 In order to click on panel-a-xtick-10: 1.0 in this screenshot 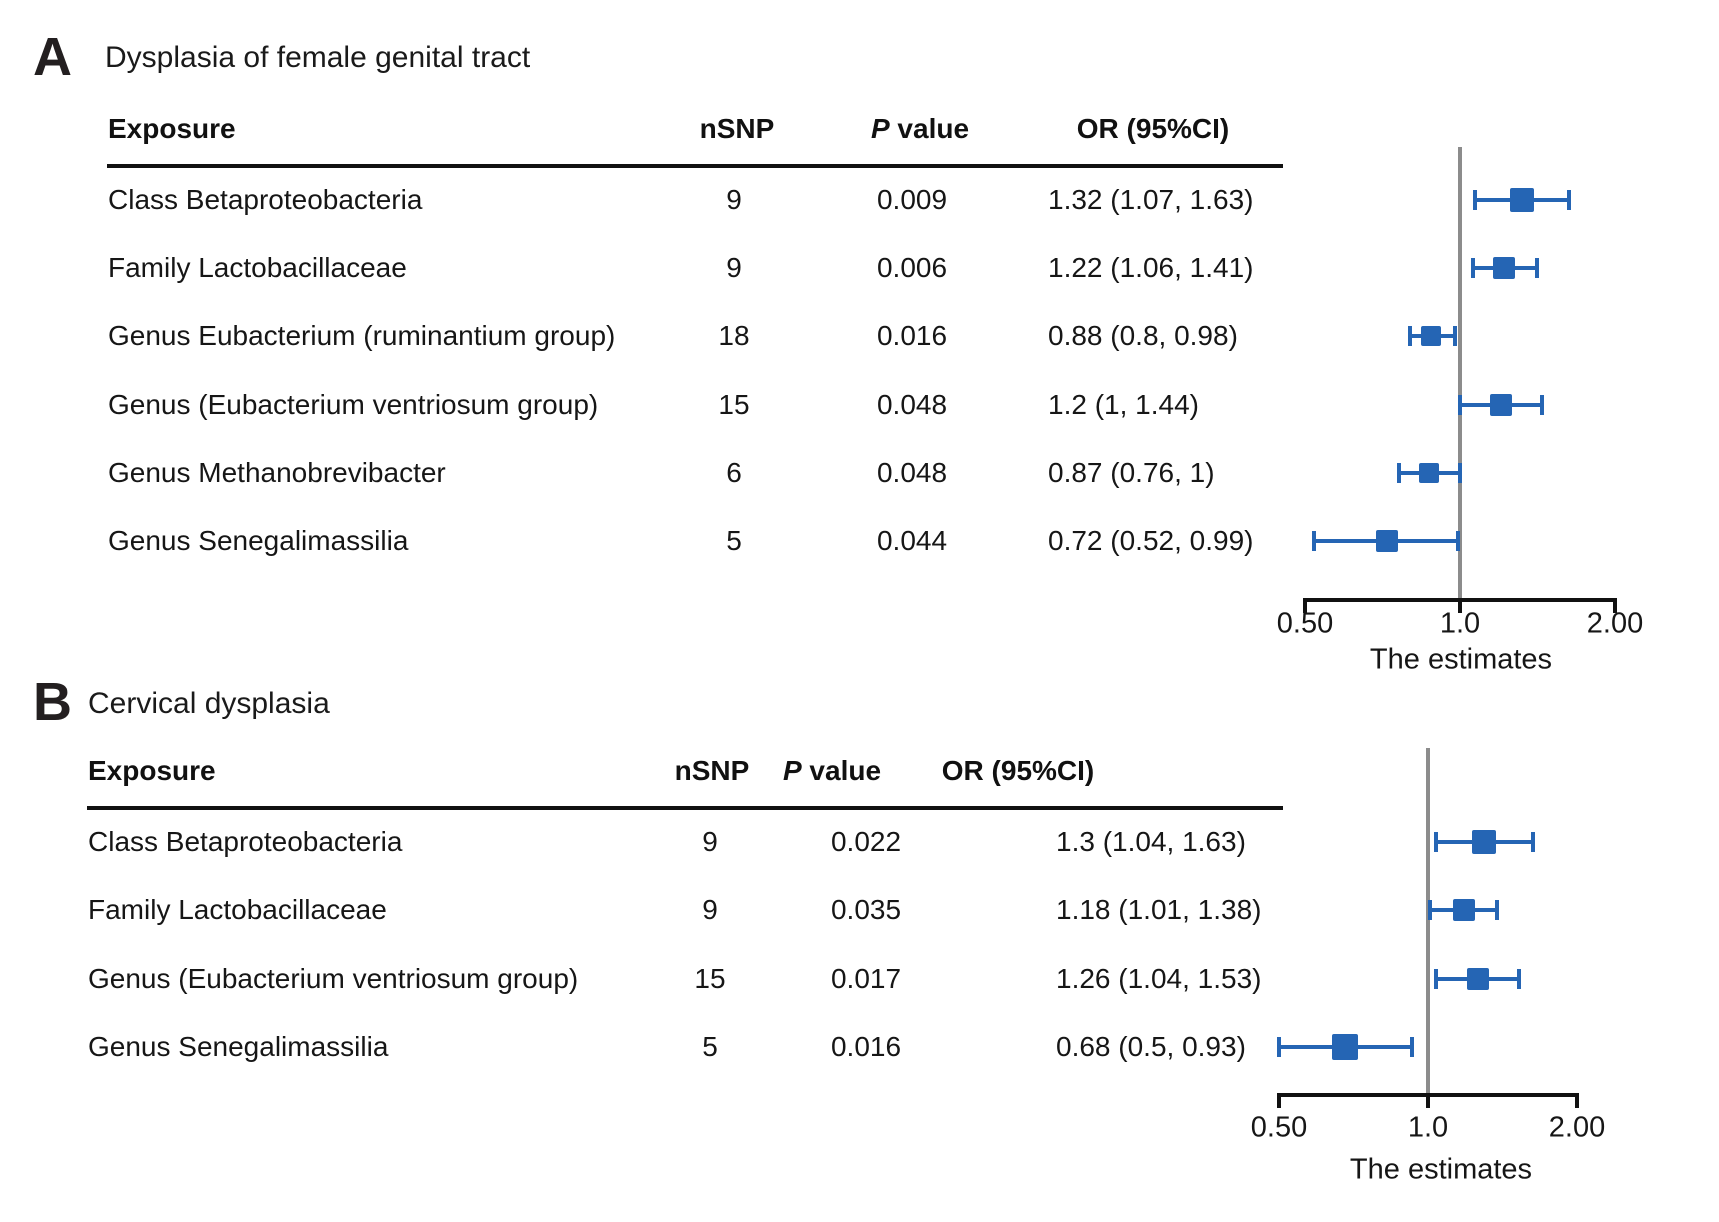, I will do `click(1460, 623)`.